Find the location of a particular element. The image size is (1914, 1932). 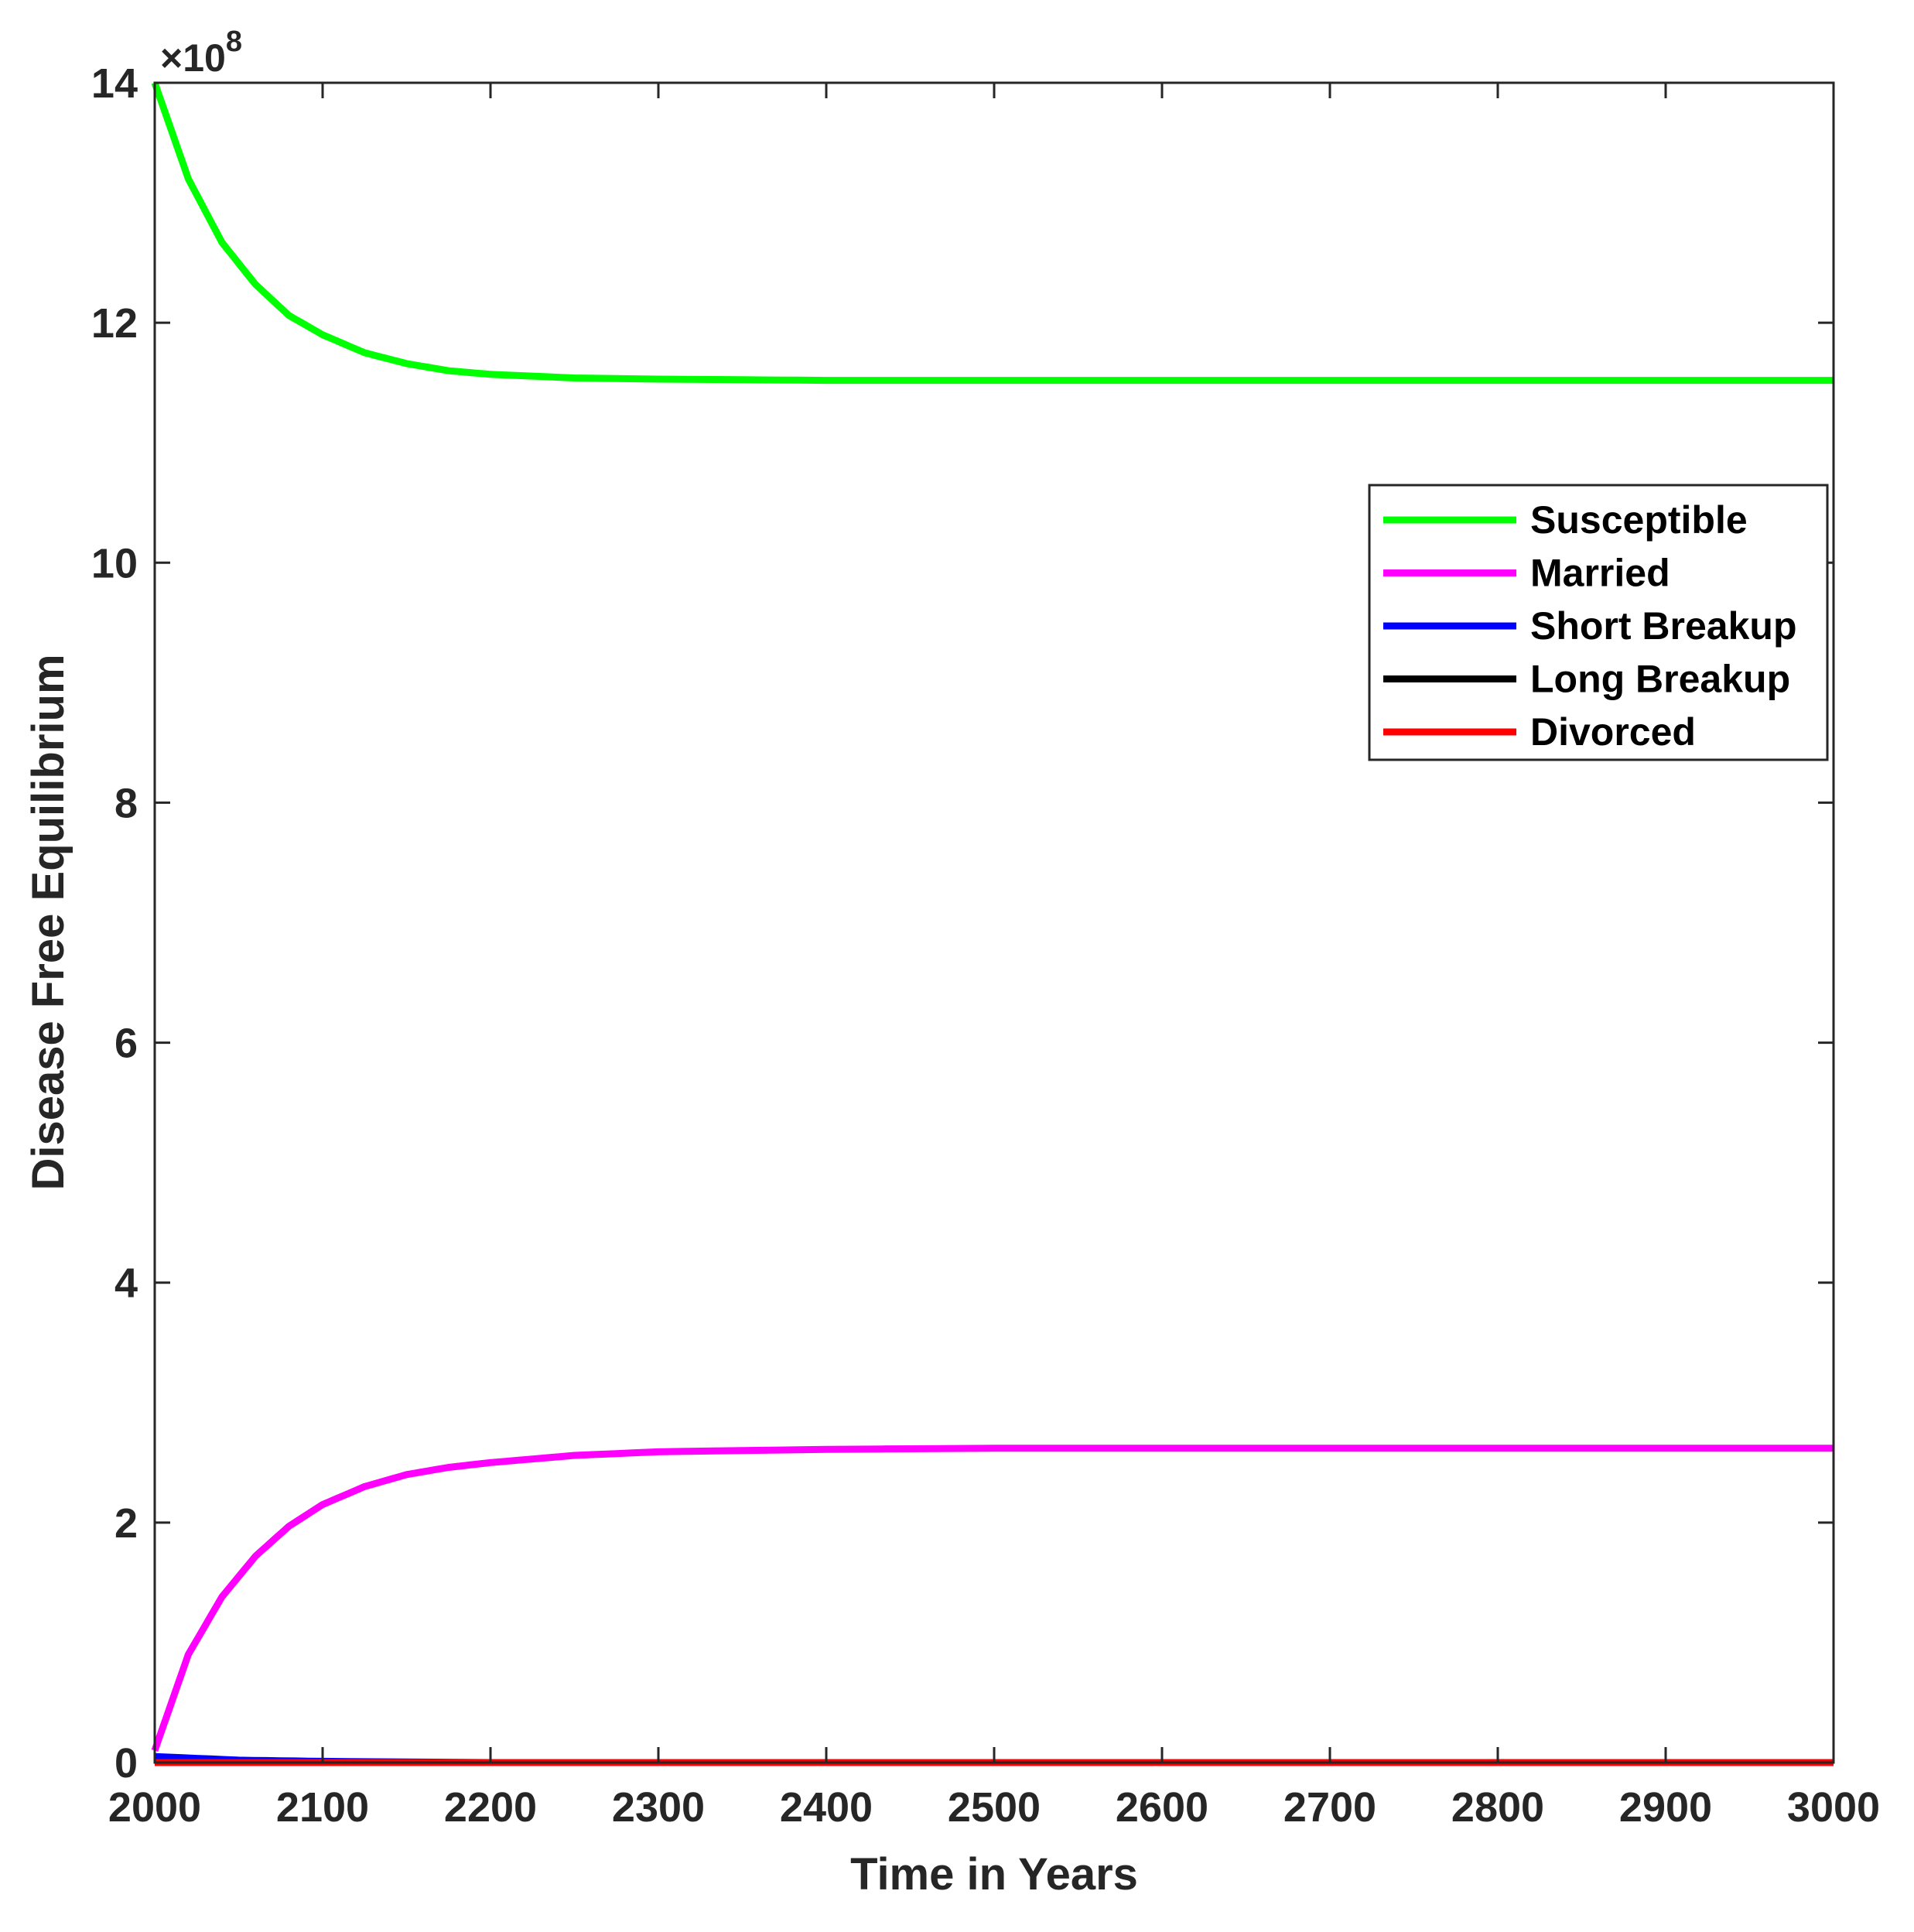

y-axis-label: Disease Free Equilibrium is located at coordinates (48, 922).